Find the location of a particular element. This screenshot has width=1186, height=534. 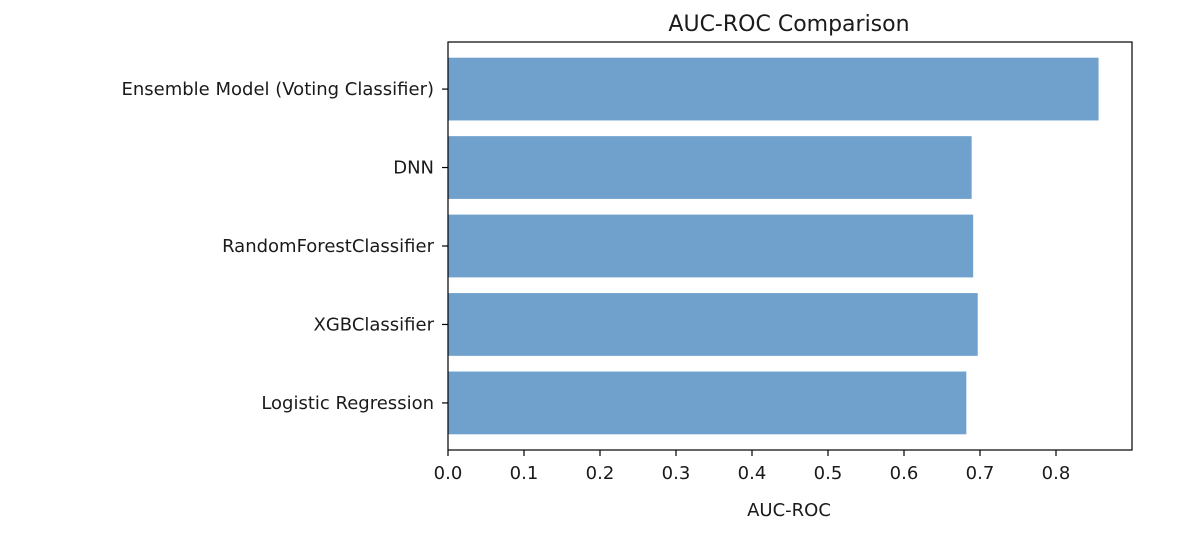

y-tick-label: Logistic Regression is located at coordinates (347, 403).